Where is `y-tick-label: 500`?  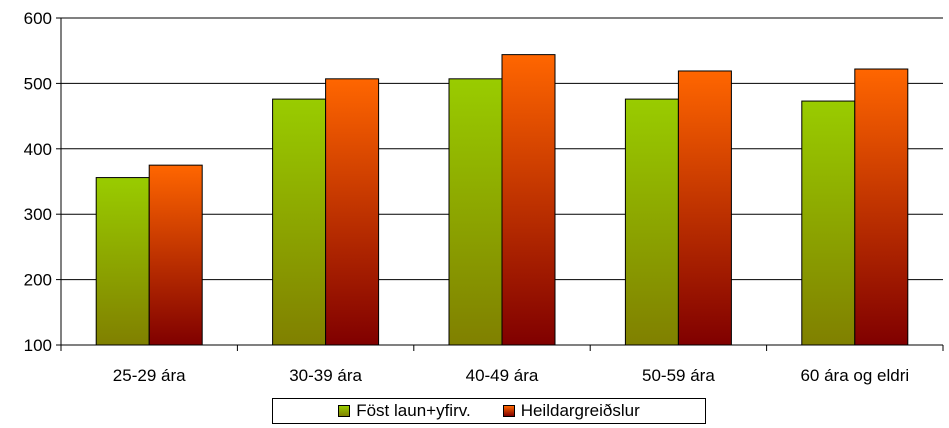 y-tick-label: 500 is located at coordinates (38, 83).